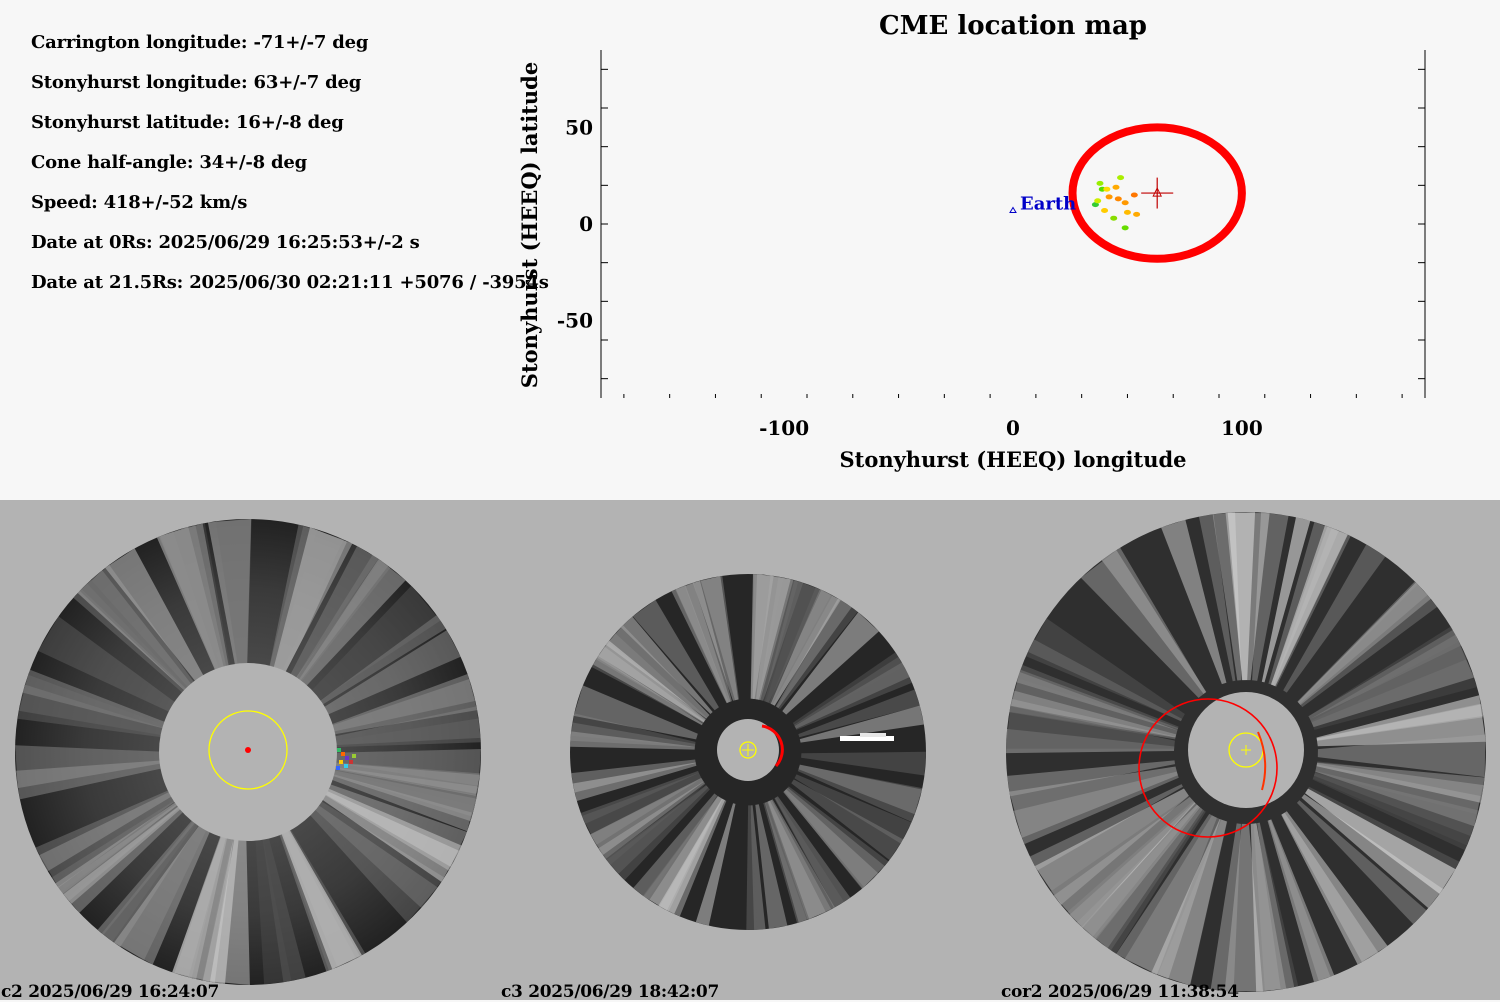  I want to click on stonyhurst-latitude-text: Stonyhurst latitude: 16+/-8 deg, so click(187, 122).